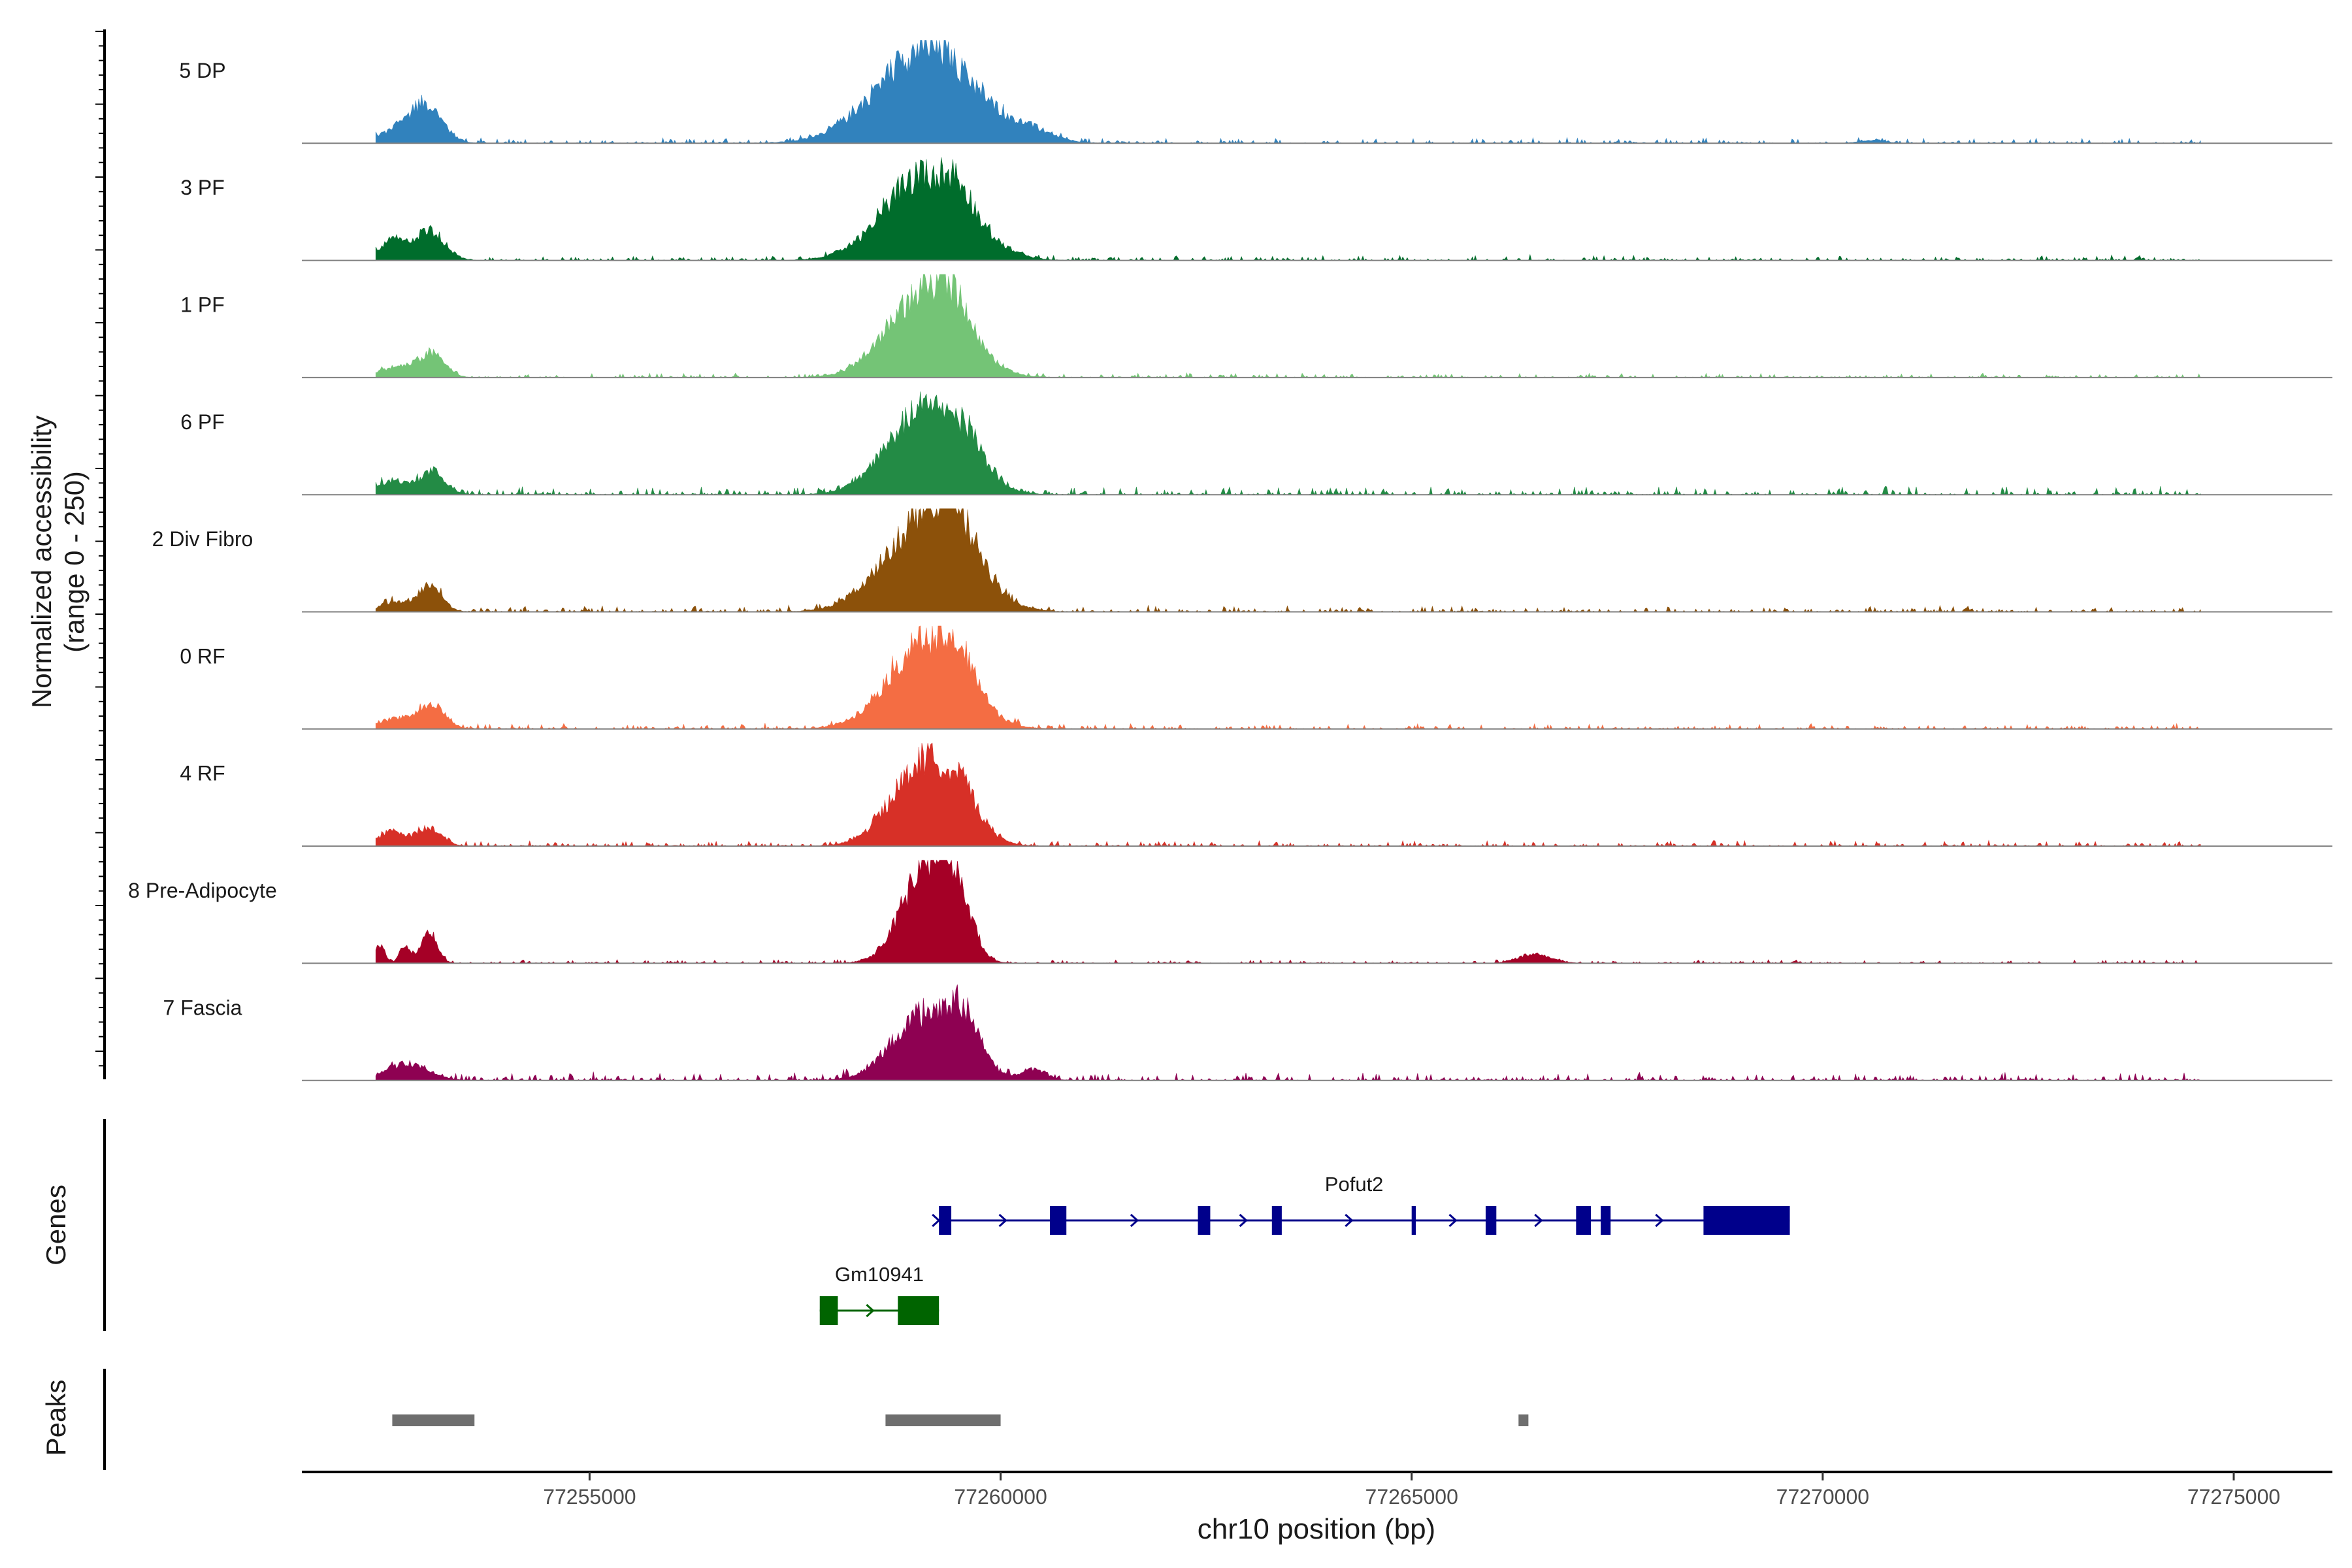 This screenshot has height=1568, width=2352. I want to click on gene-pofut2: Pofut2, so click(1361, 1204).